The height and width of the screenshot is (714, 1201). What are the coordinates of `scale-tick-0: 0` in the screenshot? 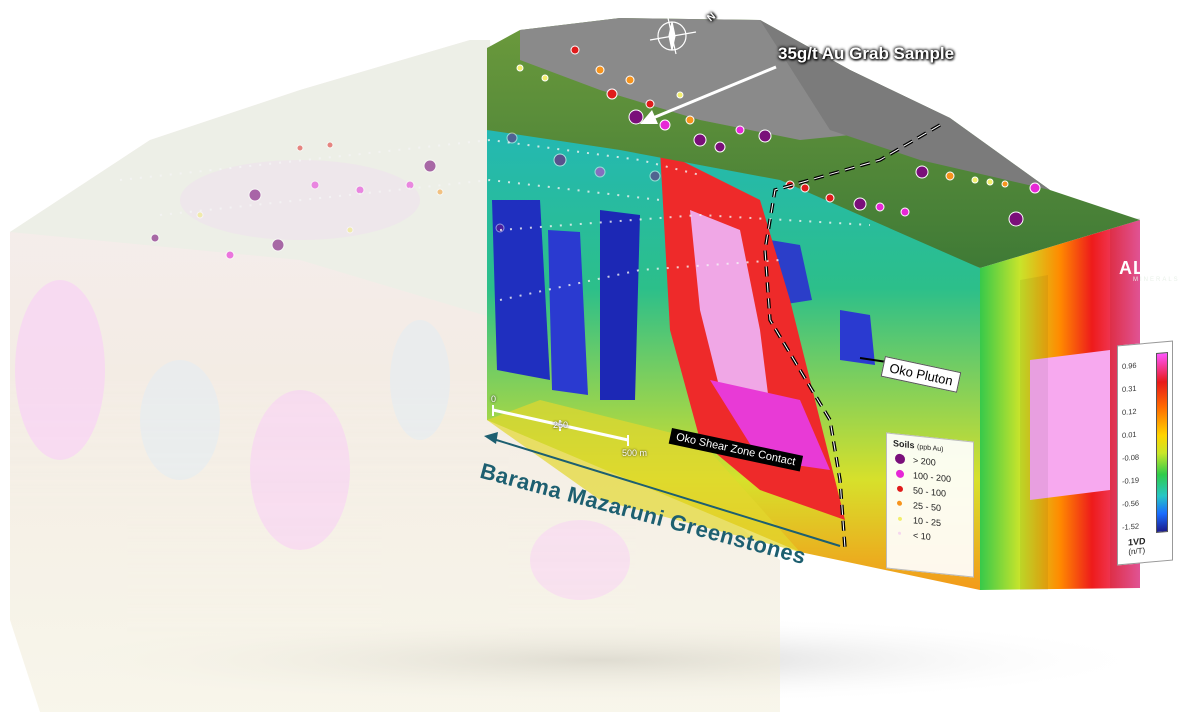 It's located at (494, 399).